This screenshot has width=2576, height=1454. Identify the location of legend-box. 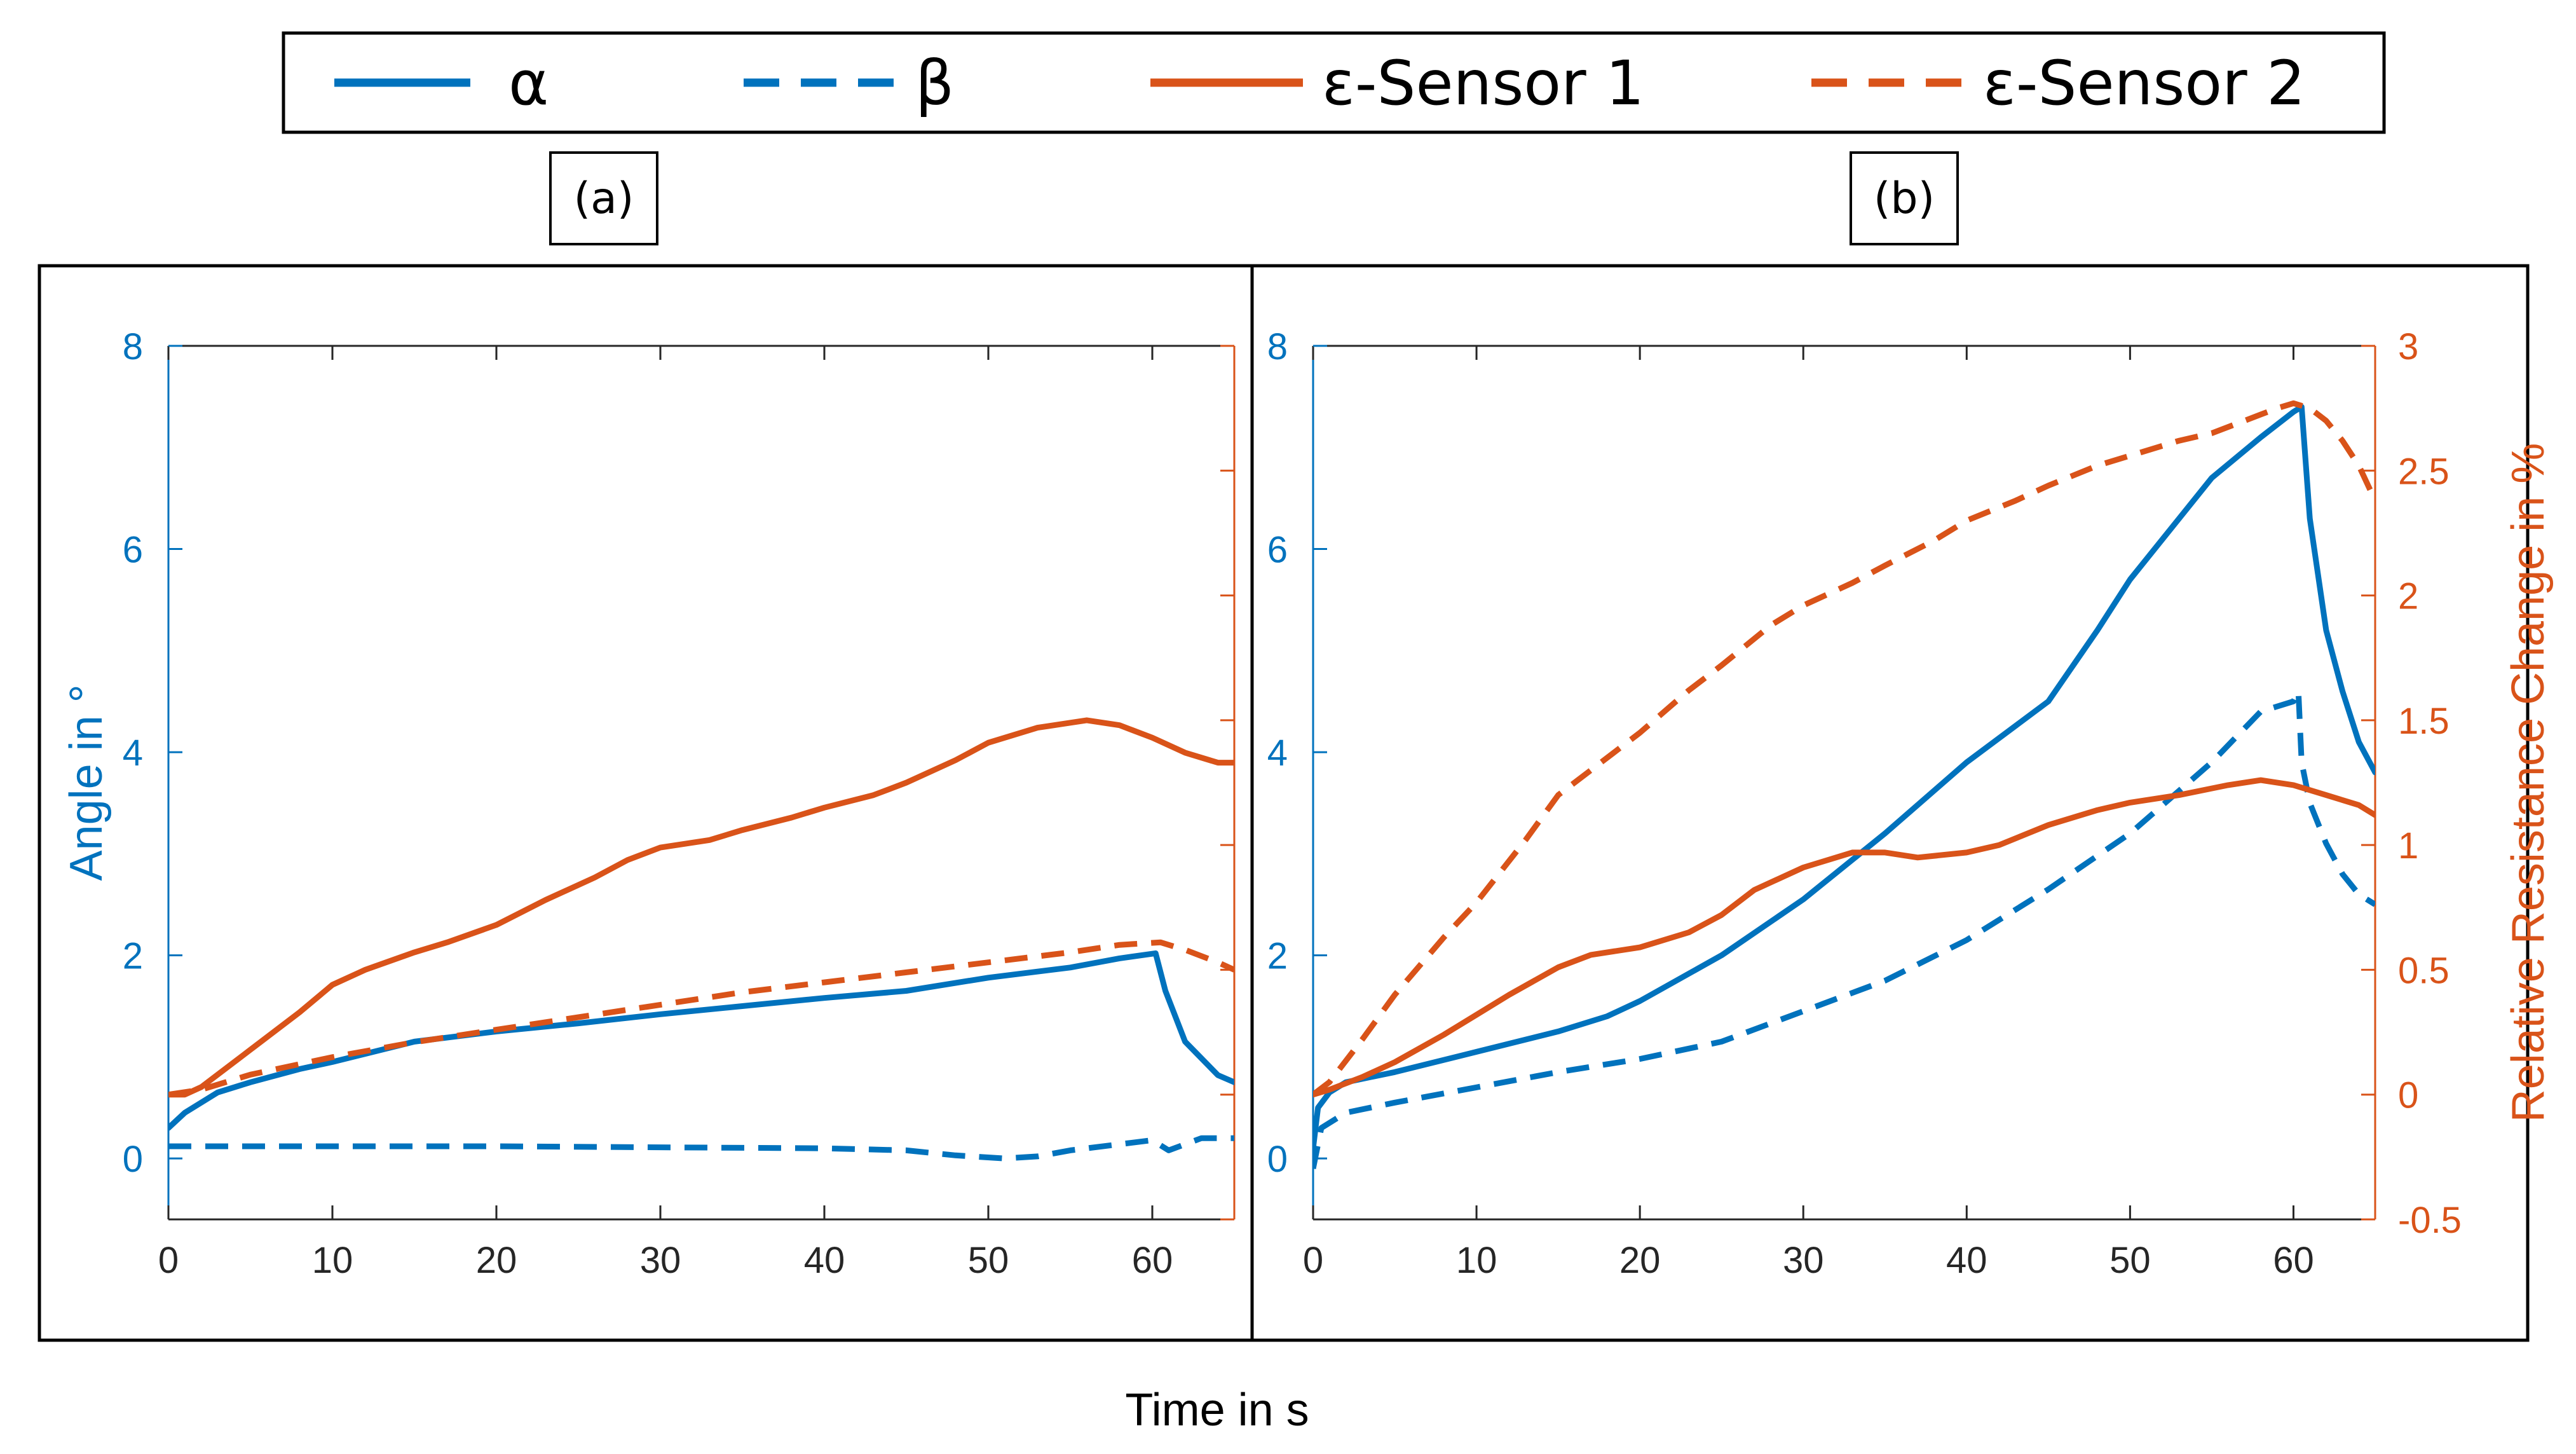
(1334, 83).